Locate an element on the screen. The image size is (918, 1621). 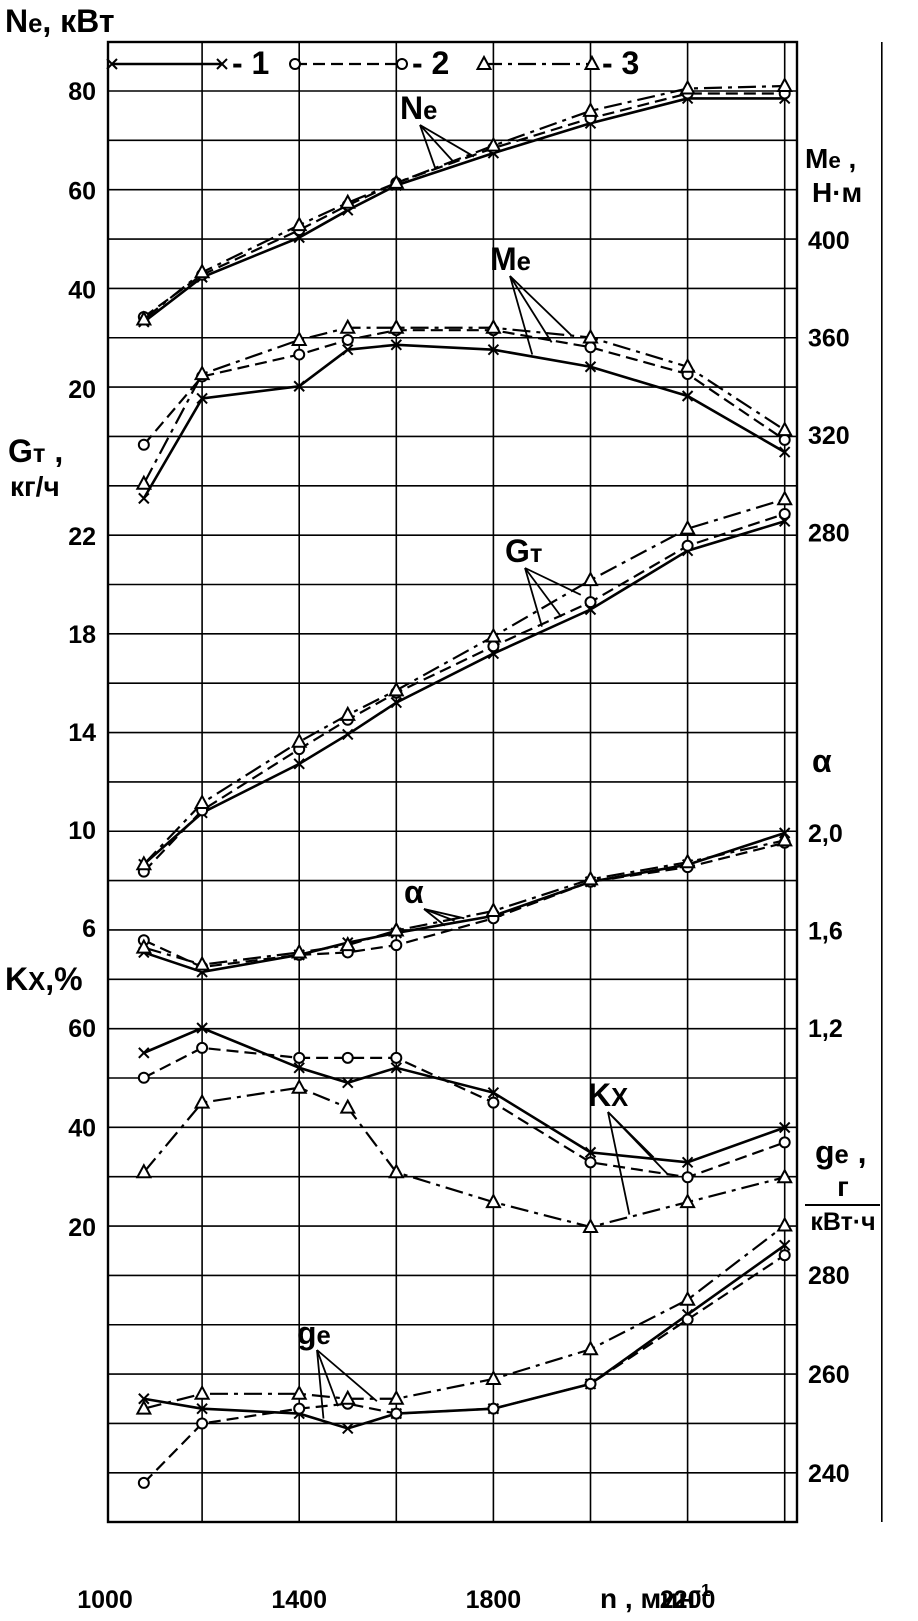
x-axis-label: n , мин-1 is located at coordinates (655, 1597).